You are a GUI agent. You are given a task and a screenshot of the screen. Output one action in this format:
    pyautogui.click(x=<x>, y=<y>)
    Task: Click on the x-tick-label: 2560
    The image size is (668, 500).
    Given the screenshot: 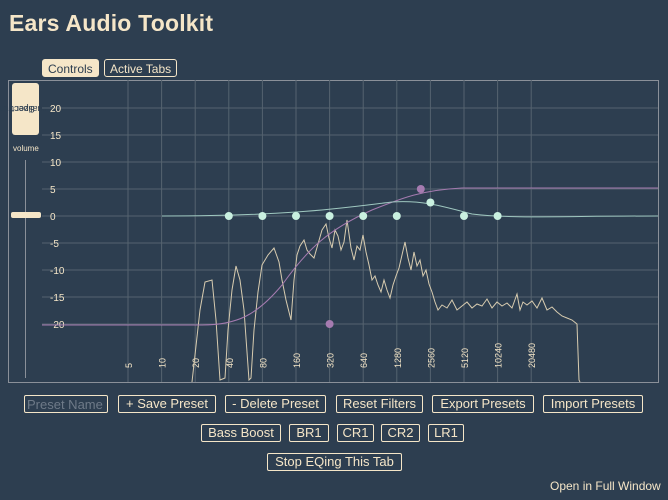 What is the action you would take?
    pyautogui.click(x=431, y=358)
    